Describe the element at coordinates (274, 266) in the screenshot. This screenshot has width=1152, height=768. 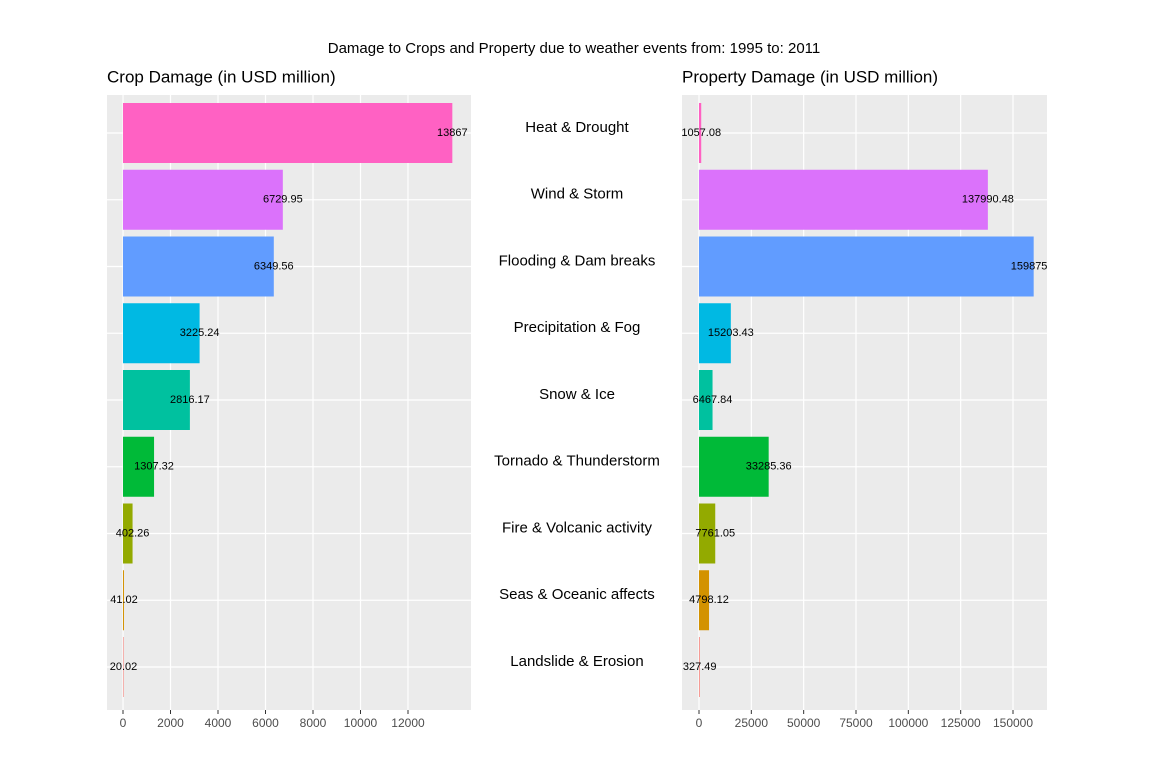
I see `value-label: 6349.56` at that location.